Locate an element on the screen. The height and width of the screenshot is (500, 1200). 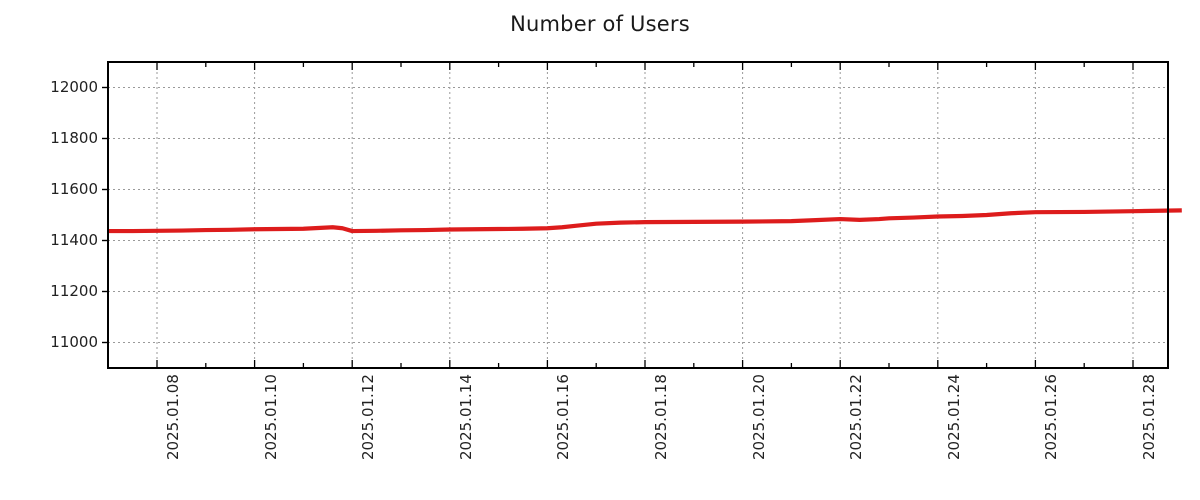
x-axis-tick-label: 2025.01.16 is located at coordinates (563, 417).